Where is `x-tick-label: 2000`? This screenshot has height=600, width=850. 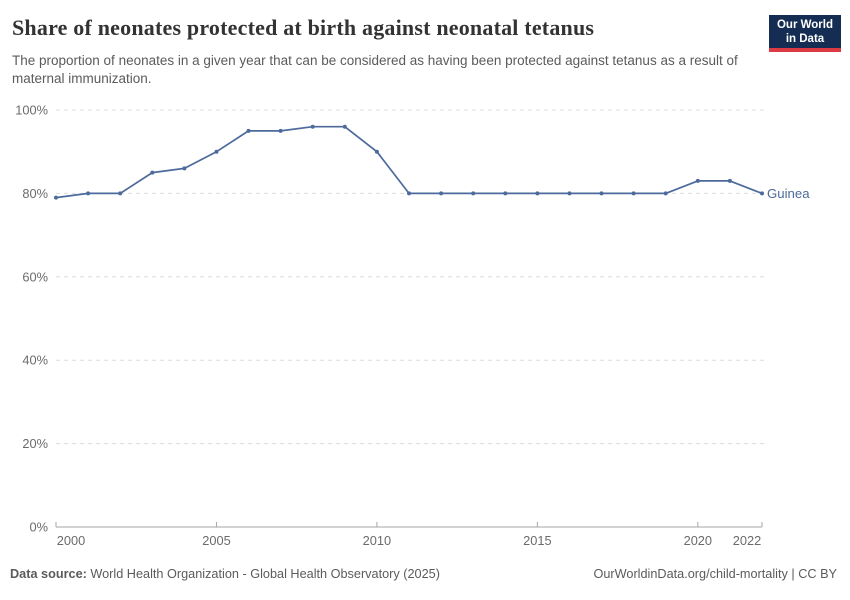 x-tick-label: 2000 is located at coordinates (71, 540).